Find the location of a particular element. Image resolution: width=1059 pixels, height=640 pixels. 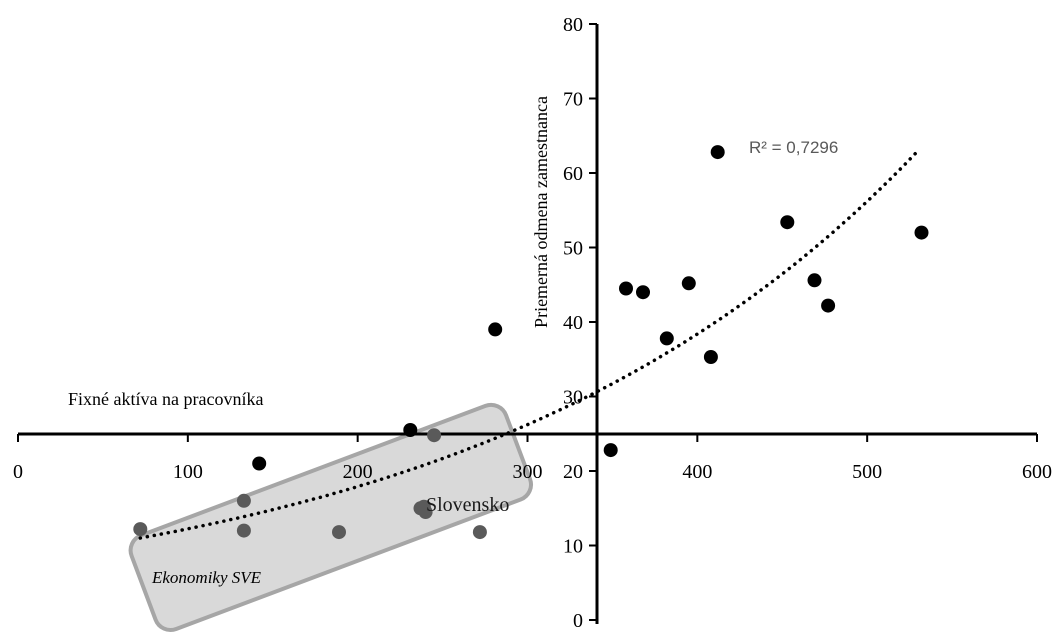

y-axis-ticks: 0 10 20 30 40 50 60 70 80 is located at coordinates (580, 323).